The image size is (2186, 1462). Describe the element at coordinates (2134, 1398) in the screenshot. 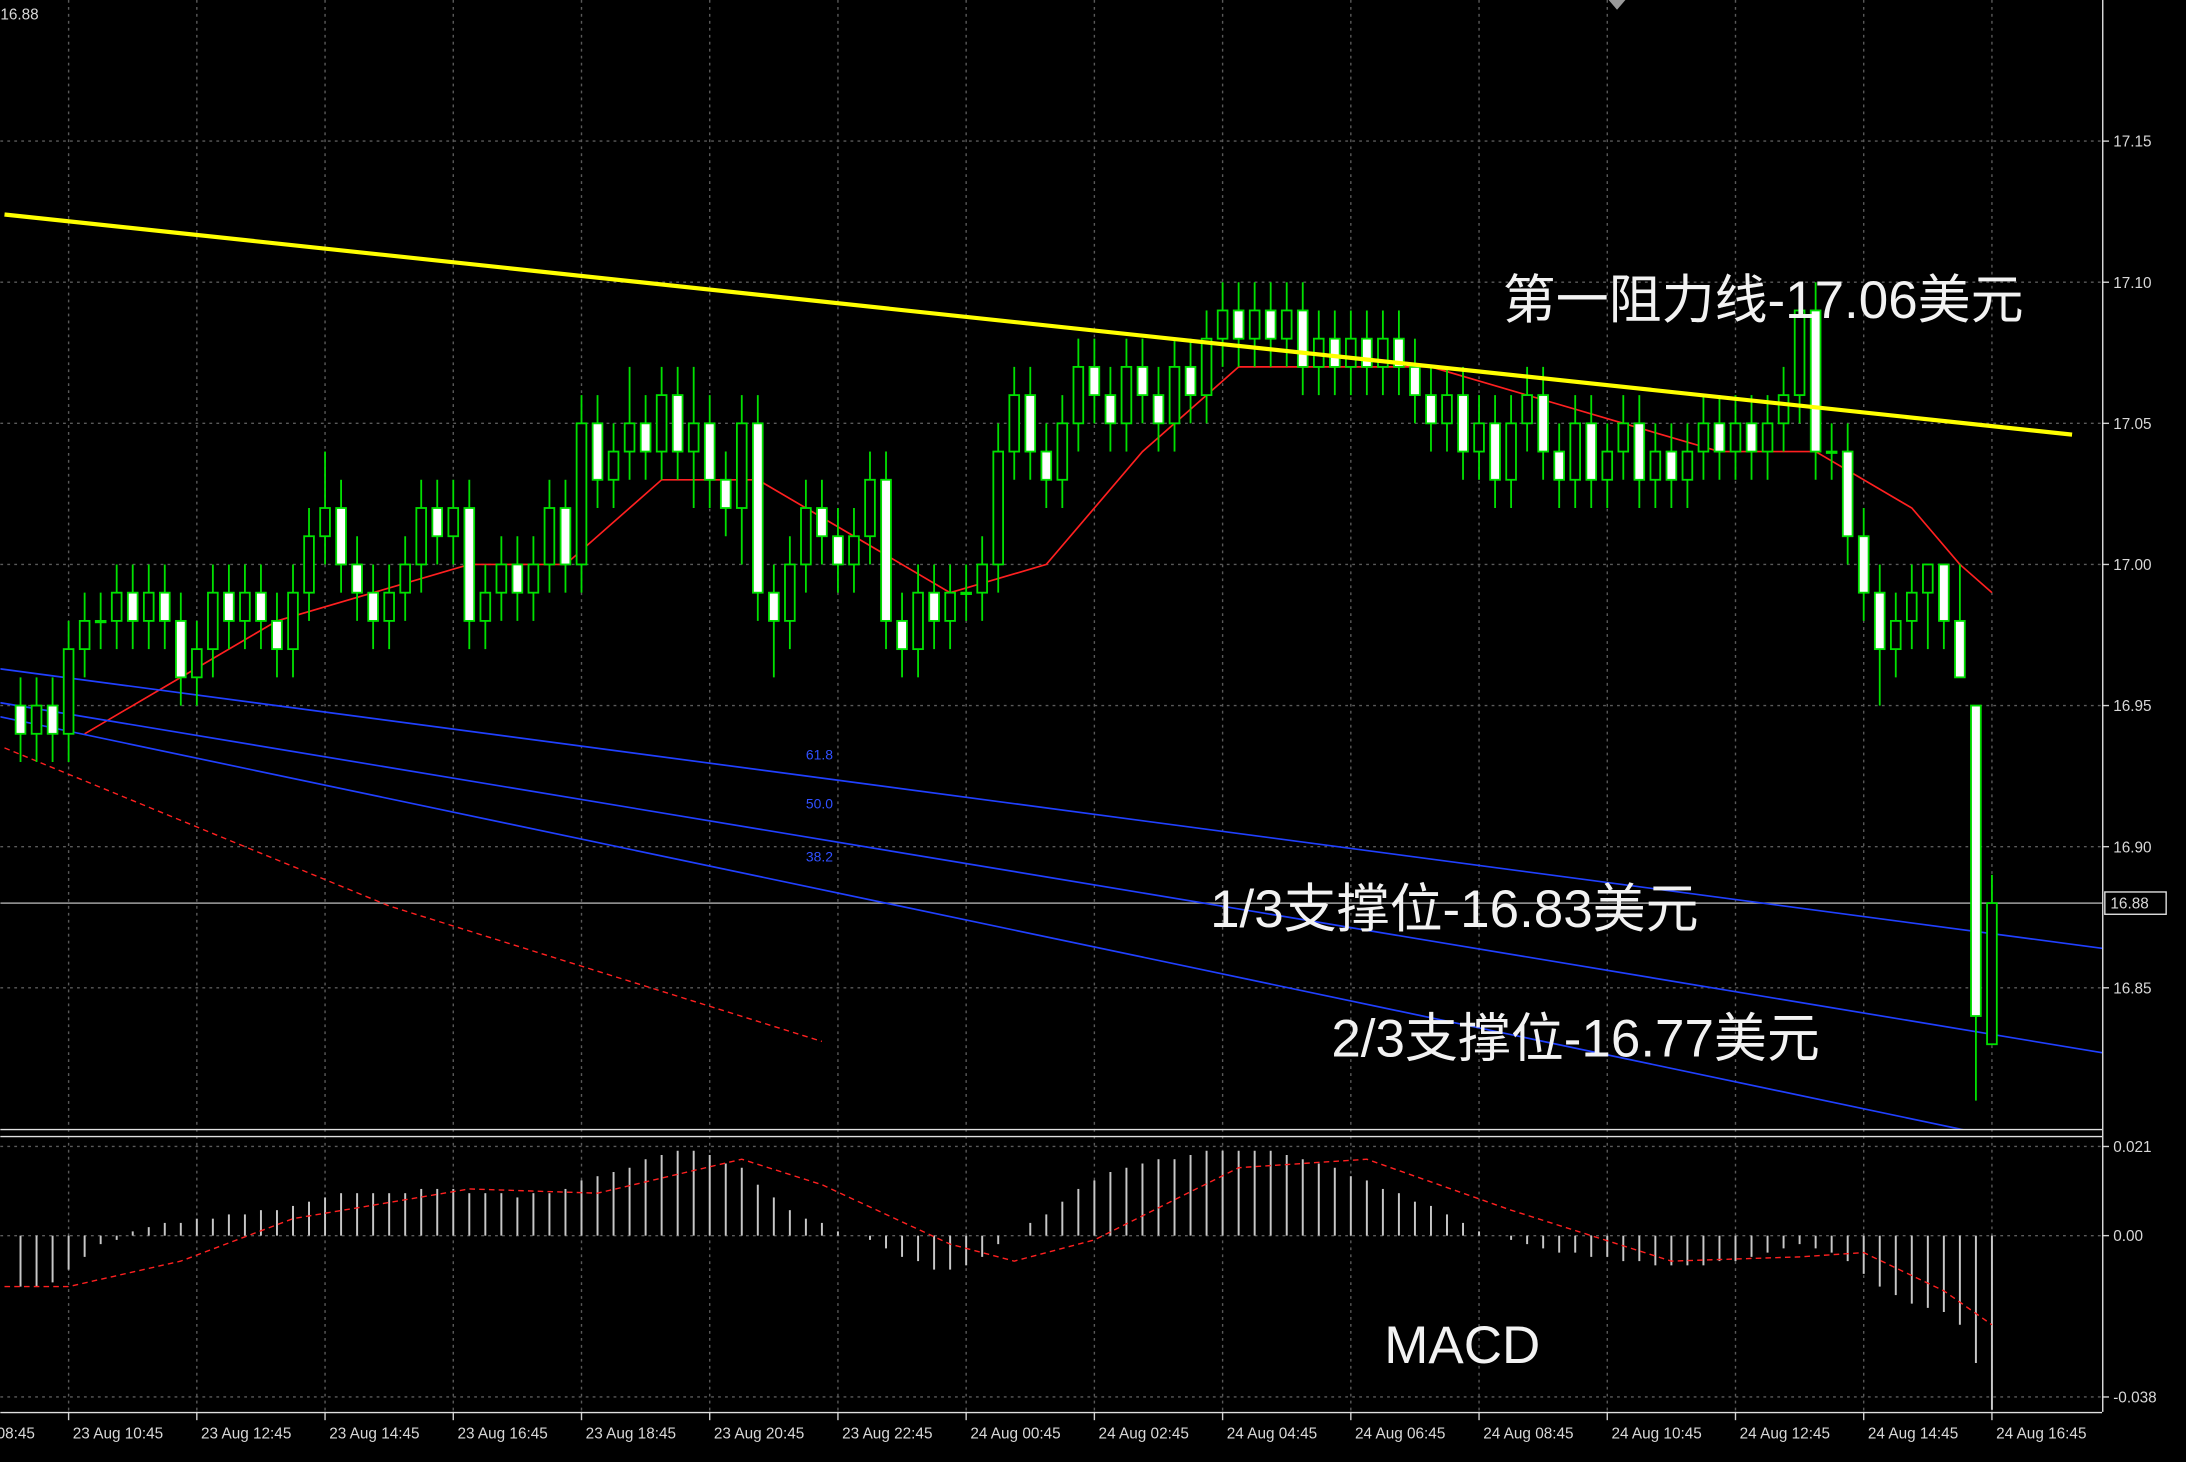

I see `y-tick-label: -0.038` at that location.